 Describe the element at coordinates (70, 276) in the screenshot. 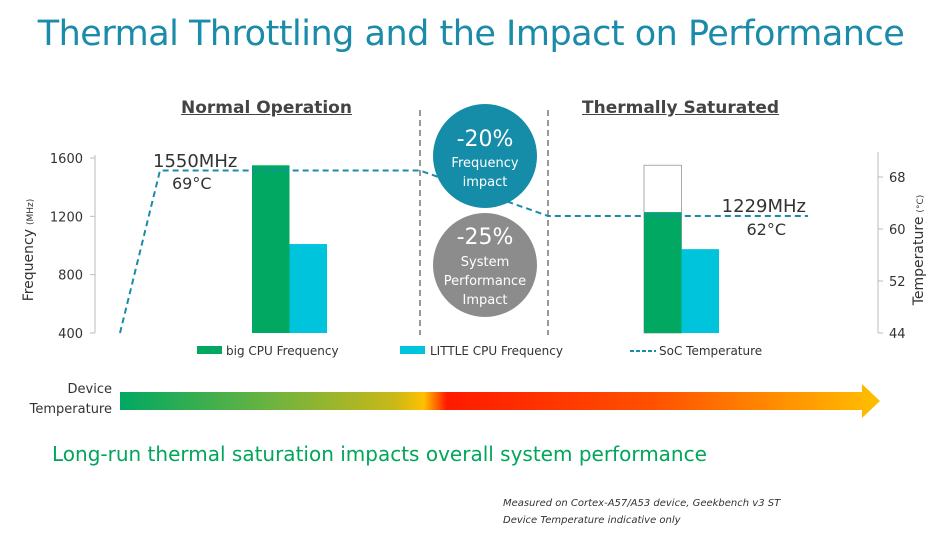

I see `y-tick-label: 800` at that location.